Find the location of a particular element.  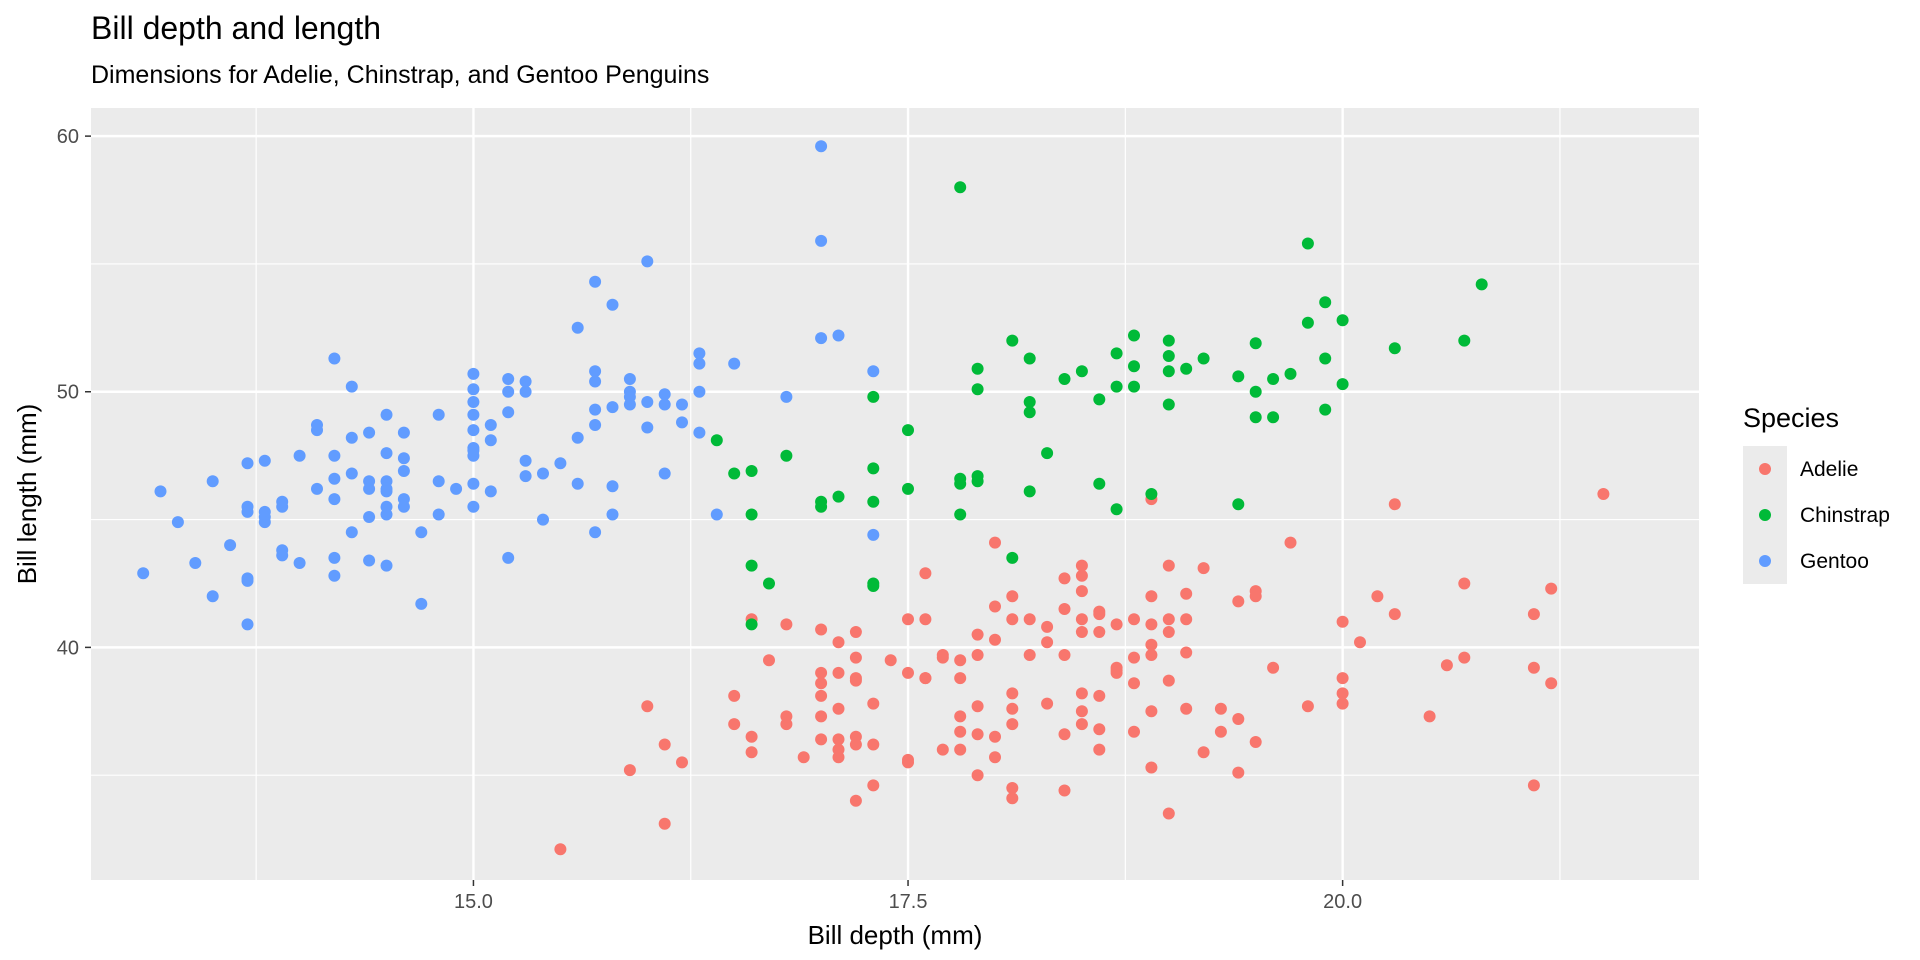

legend: Species Adelie Chinstrap Gentoo is located at coordinates (1816, 493).